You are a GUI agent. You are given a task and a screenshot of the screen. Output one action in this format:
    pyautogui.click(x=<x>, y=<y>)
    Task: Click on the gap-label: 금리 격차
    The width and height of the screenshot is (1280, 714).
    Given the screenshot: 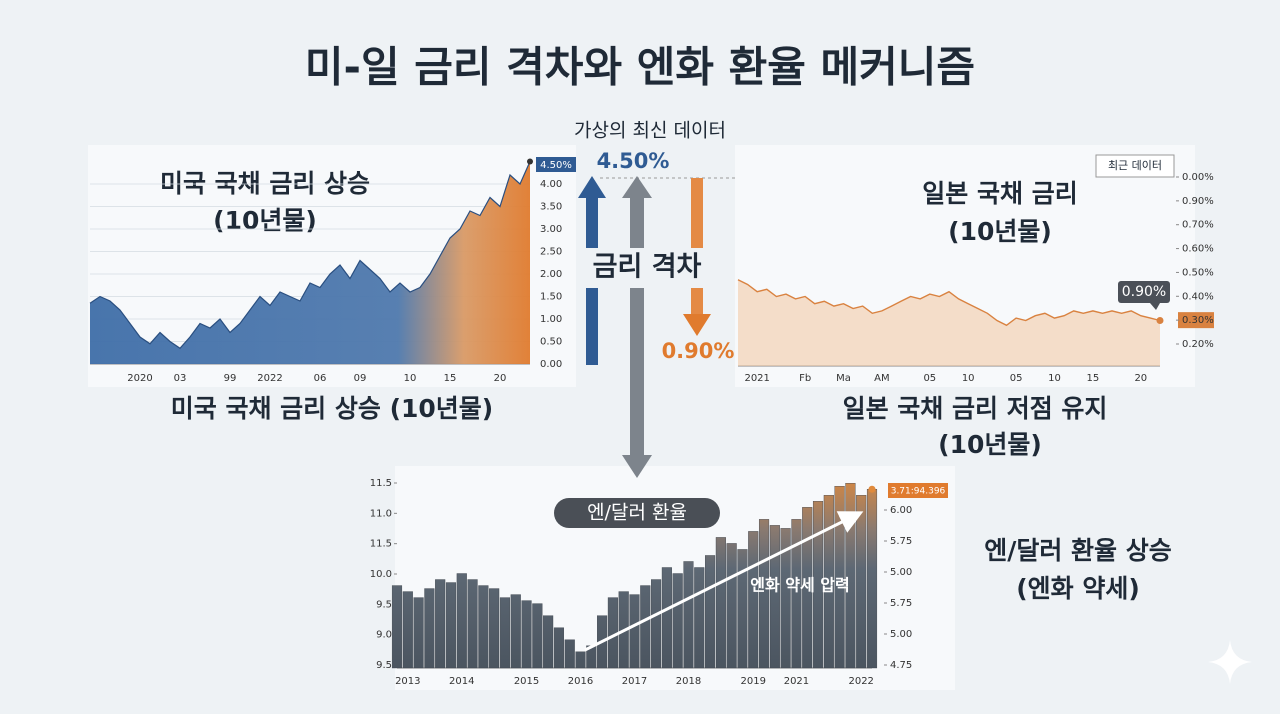 What is the action you would take?
    pyautogui.click(x=647, y=267)
    